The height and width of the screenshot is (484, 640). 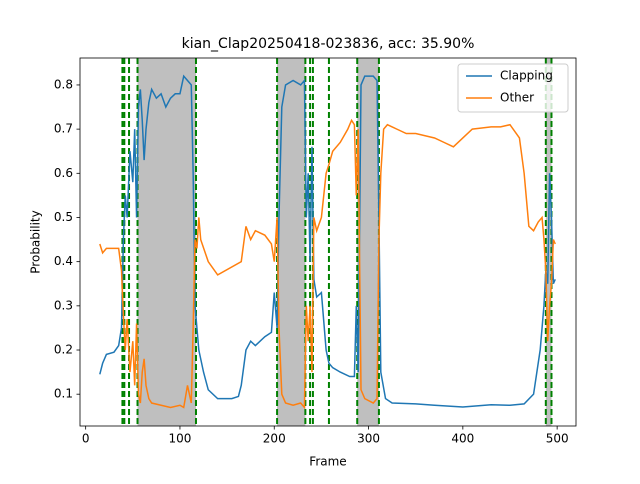 What do you see at coordinates (63, 394) in the screenshot?
I see `y-tick-label: 0.1` at bounding box center [63, 394].